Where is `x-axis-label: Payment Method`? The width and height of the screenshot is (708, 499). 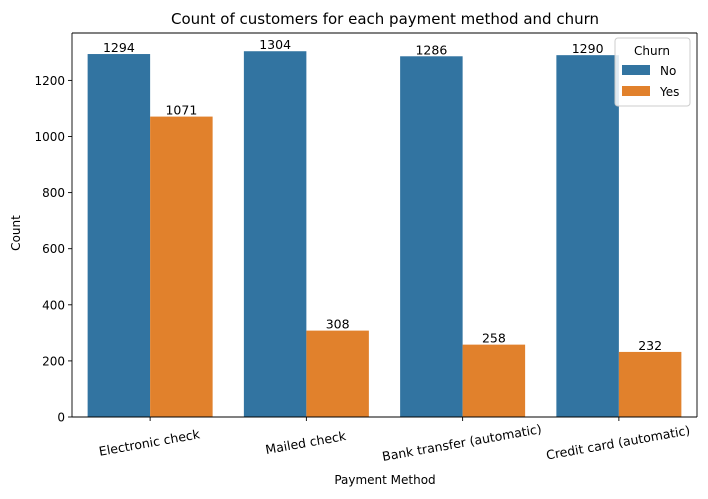
x-axis-label: Payment Method is located at coordinates (384, 480).